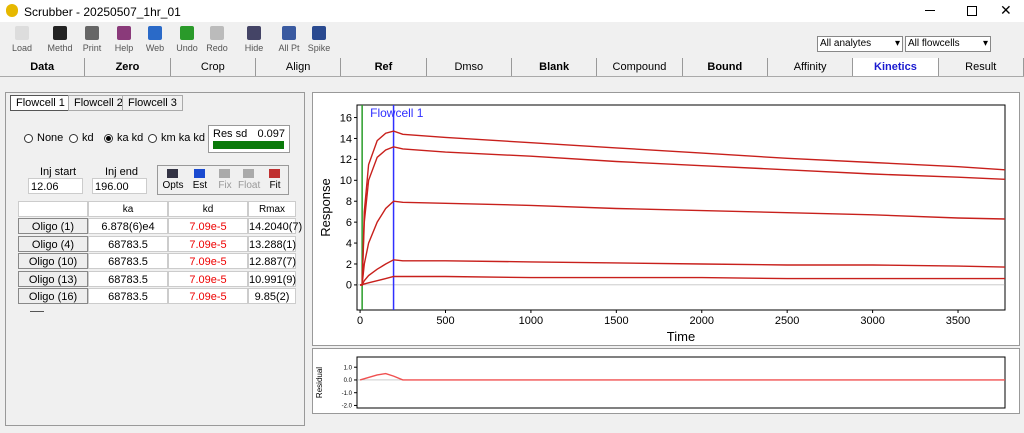 This screenshot has height=433, width=1024. What do you see at coordinates (53, 261) in the screenshot?
I see `row-header: Oligo (10)` at bounding box center [53, 261].